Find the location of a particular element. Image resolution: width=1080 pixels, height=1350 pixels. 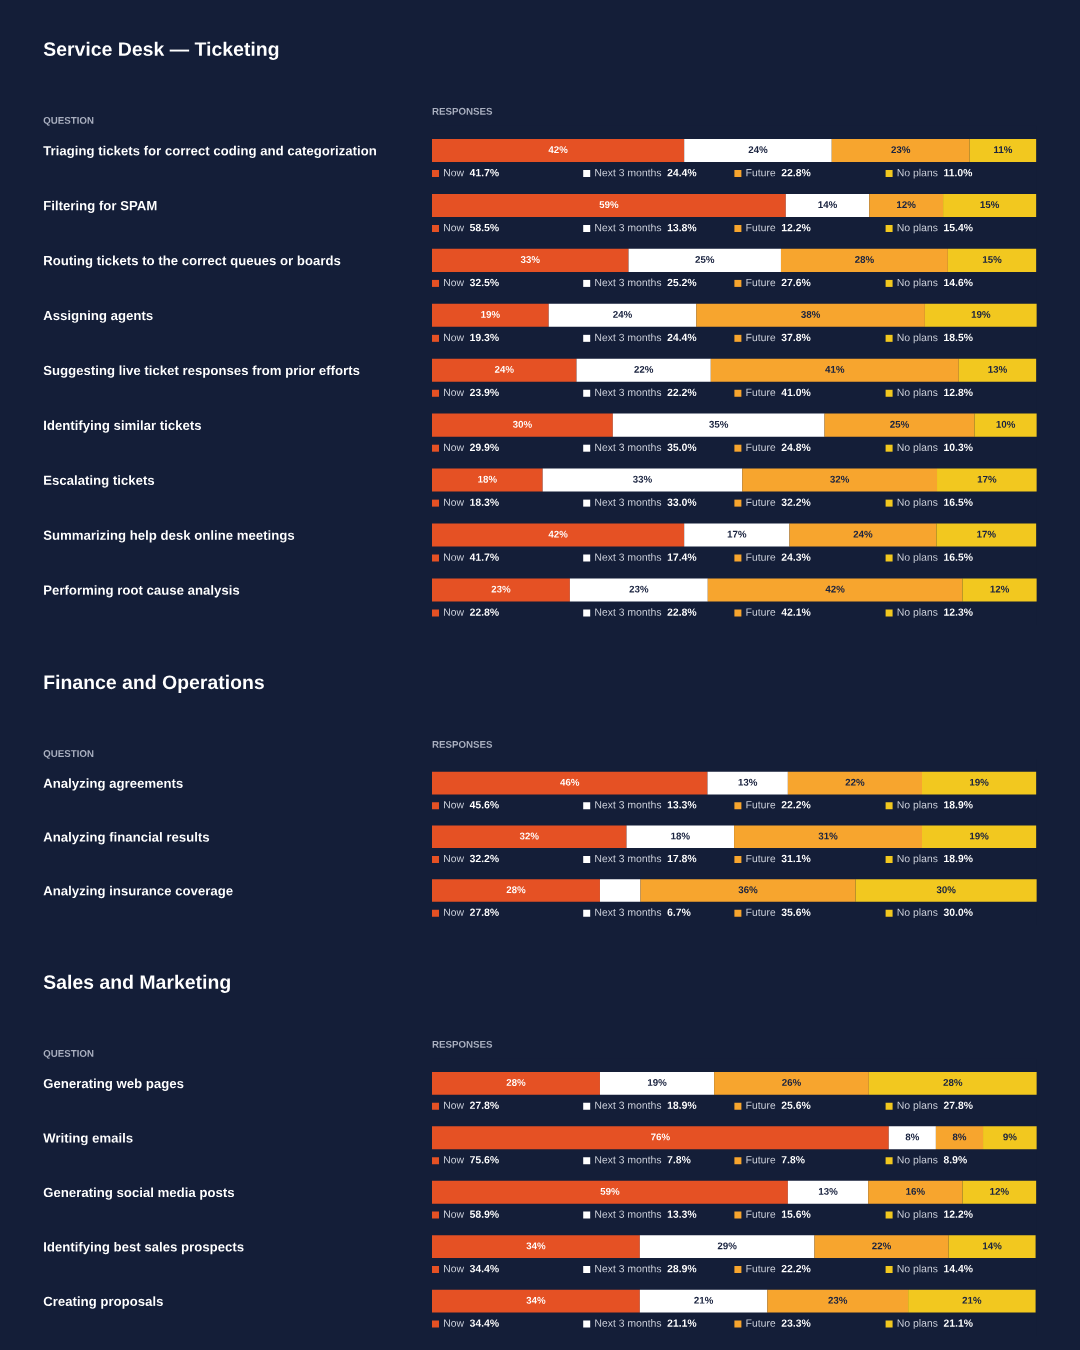

legend-label: Future is located at coordinates (761, 1105).